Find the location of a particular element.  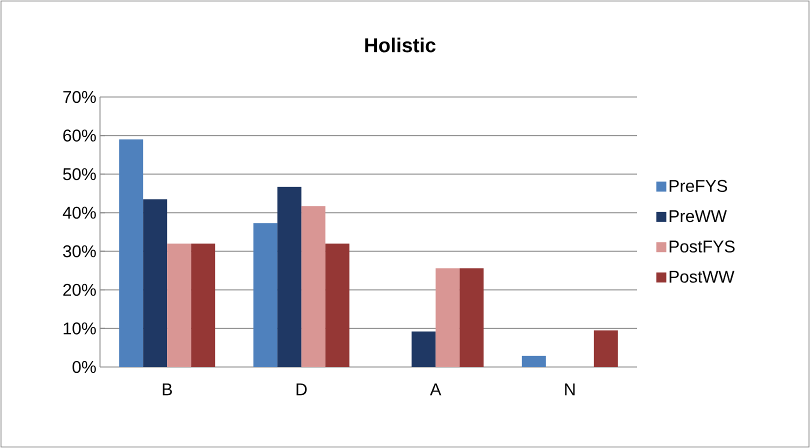

x-tick-label: A is located at coordinates (436, 390).